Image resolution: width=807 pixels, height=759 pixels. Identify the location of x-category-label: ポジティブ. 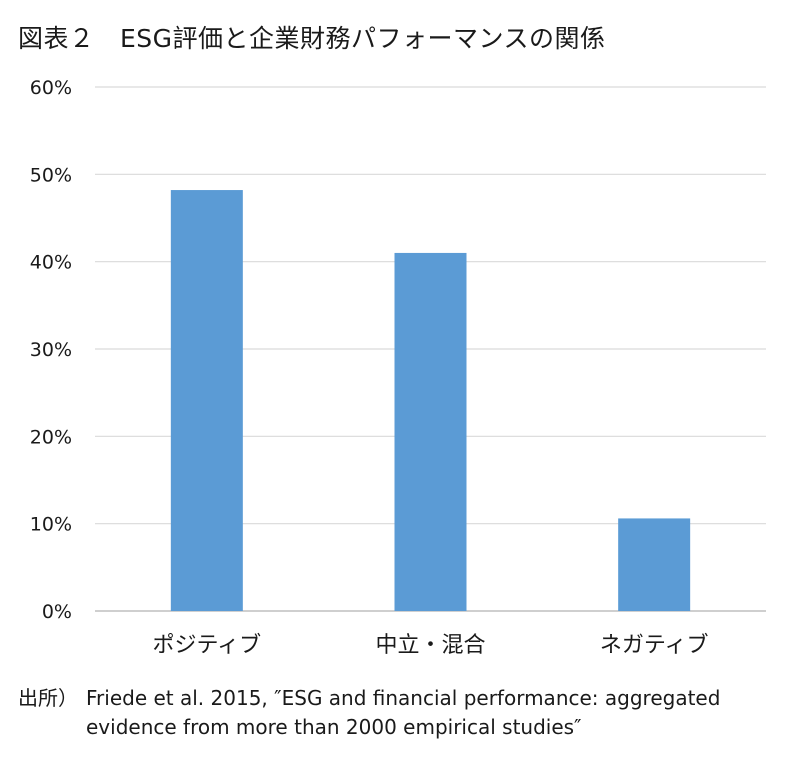
(206, 645).